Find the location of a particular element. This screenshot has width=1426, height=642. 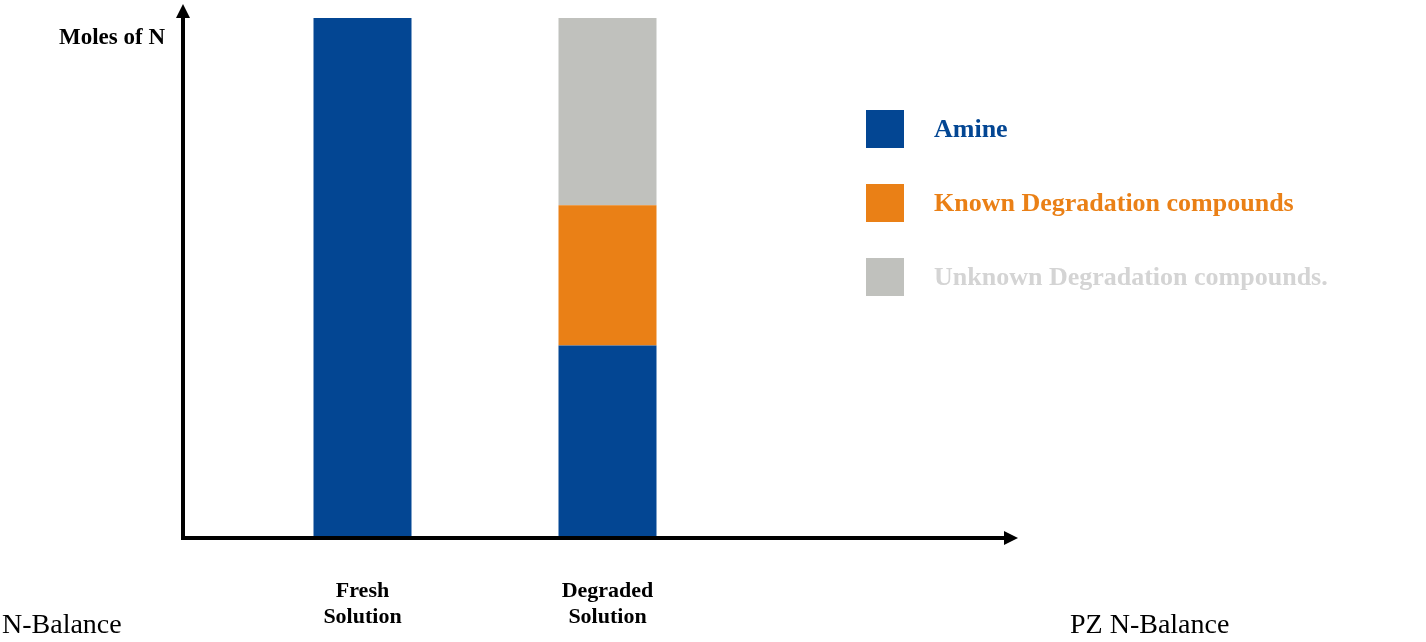

x-tick-label: Degraded Solution is located at coordinates (607, 602).